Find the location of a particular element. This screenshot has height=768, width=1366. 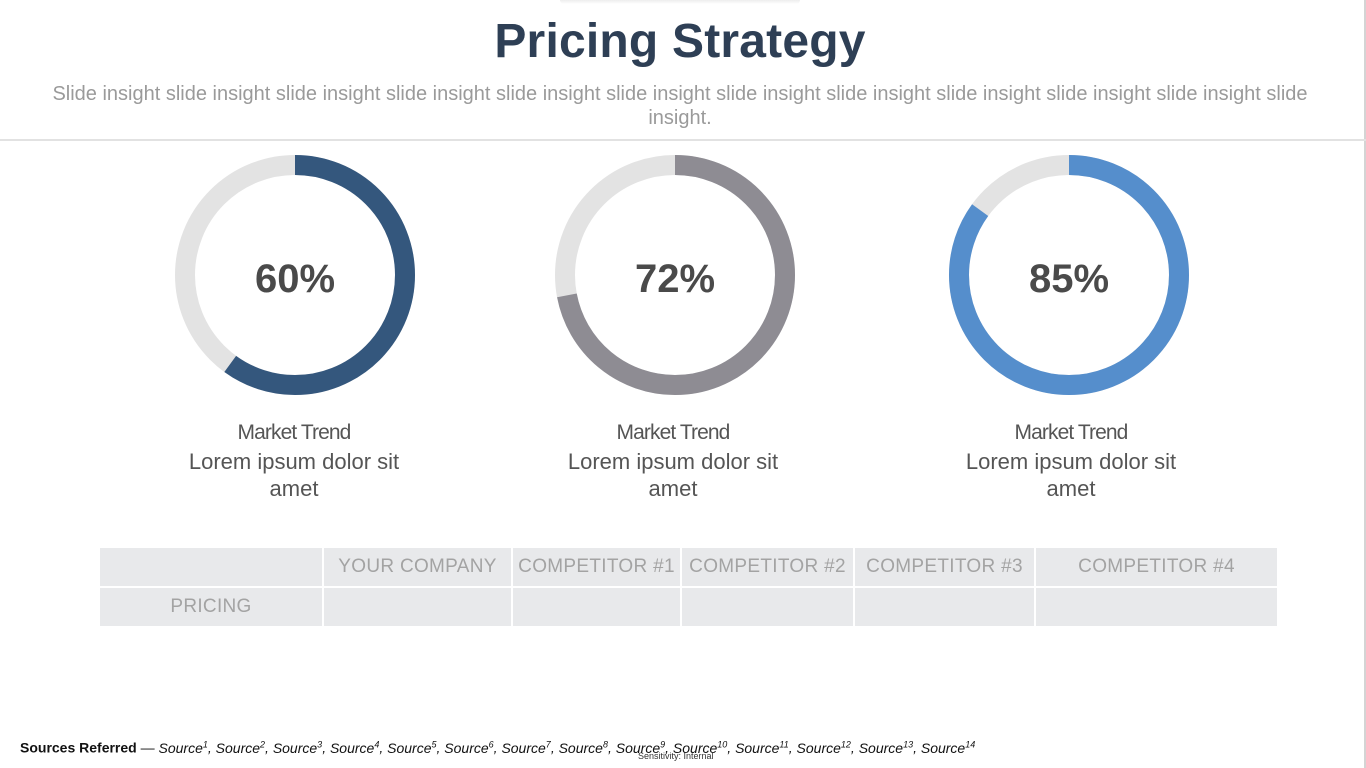

source-reference: Source10 is located at coordinates (700, 747).